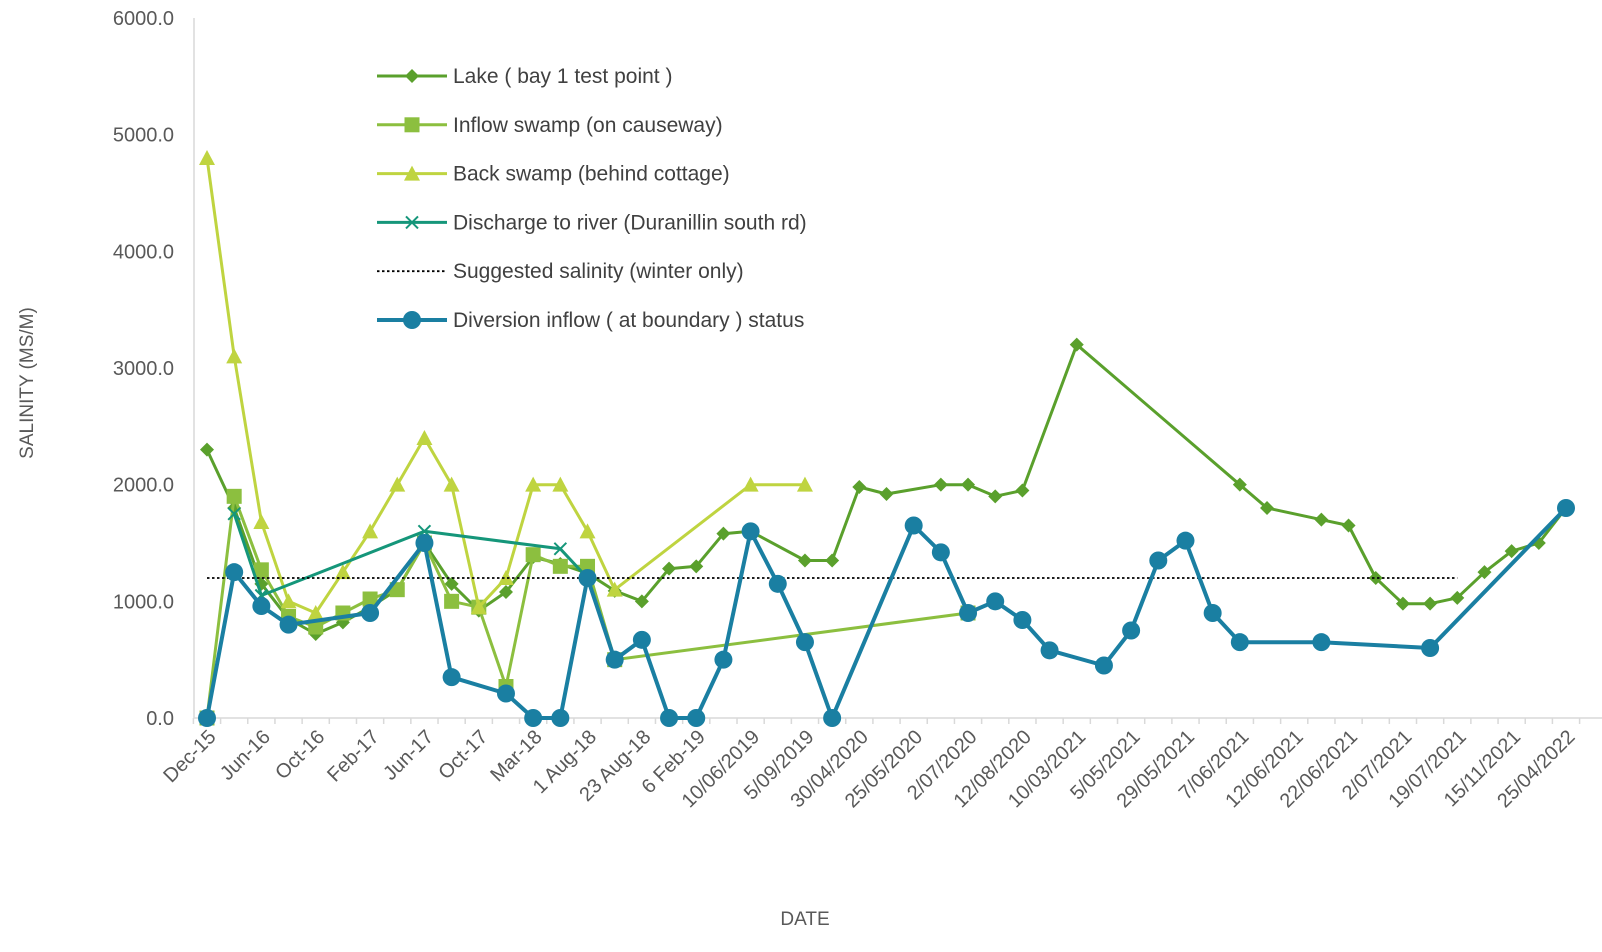 Image resolution: width=1602 pixels, height=952 pixels. I want to click on x-tick-label: Oct-17, so click(463, 755).